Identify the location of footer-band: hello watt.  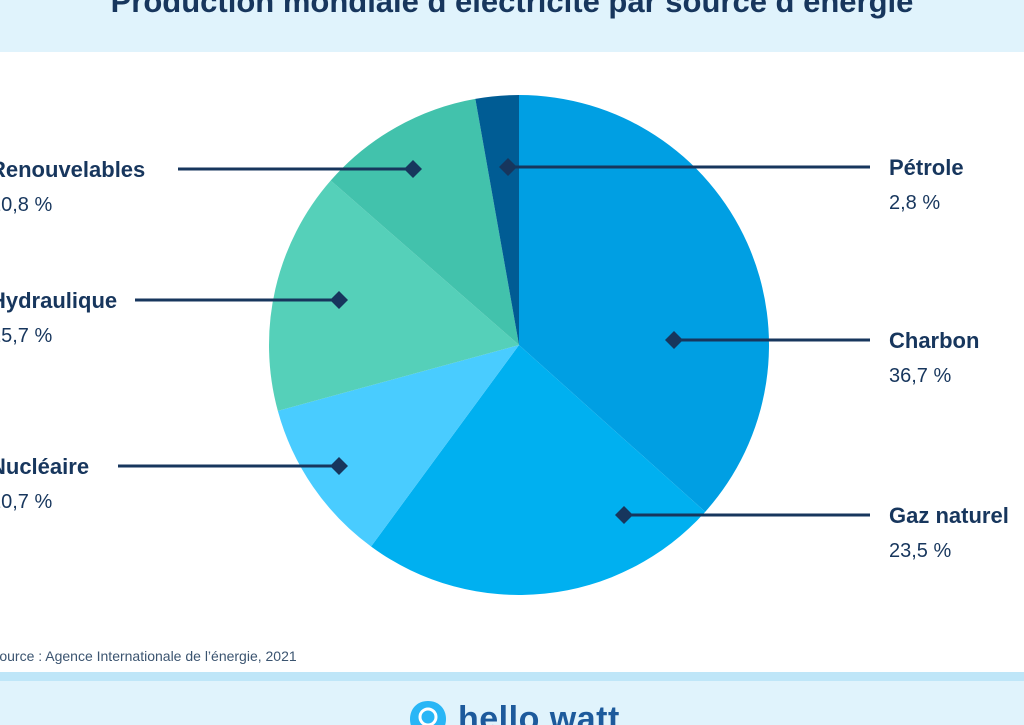
(512, 703).